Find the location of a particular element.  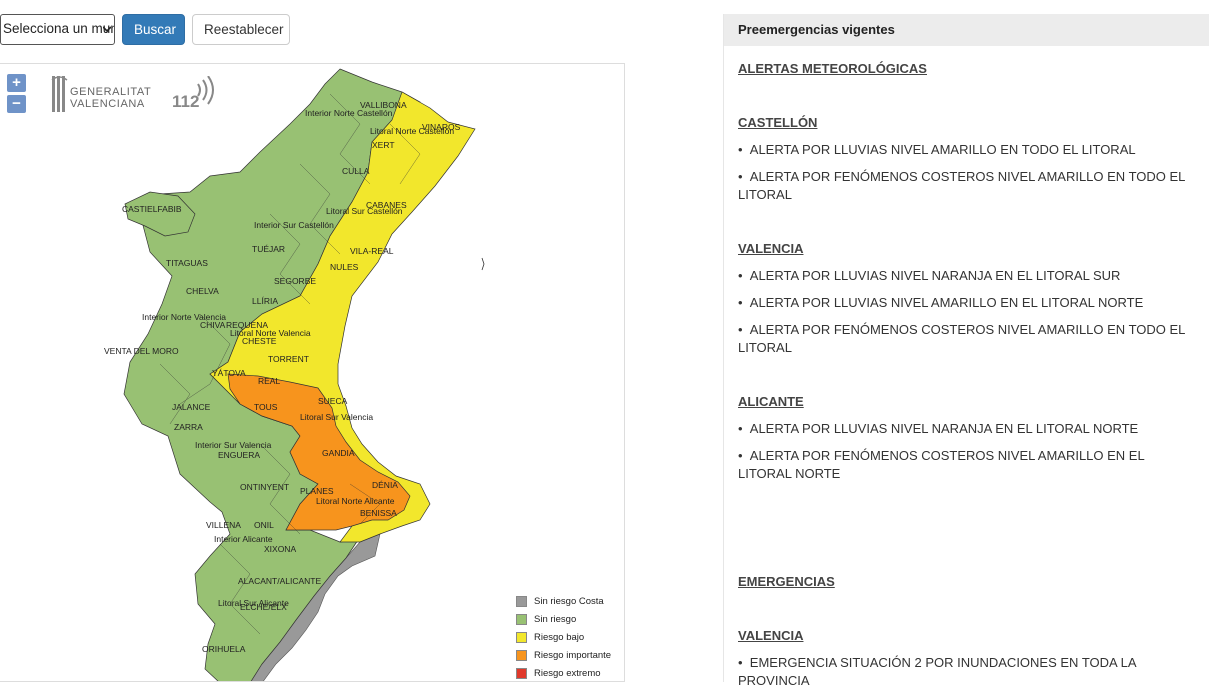

generalitat-logo: GENERALITAT VALENCIANA is located at coordinates (100, 96).